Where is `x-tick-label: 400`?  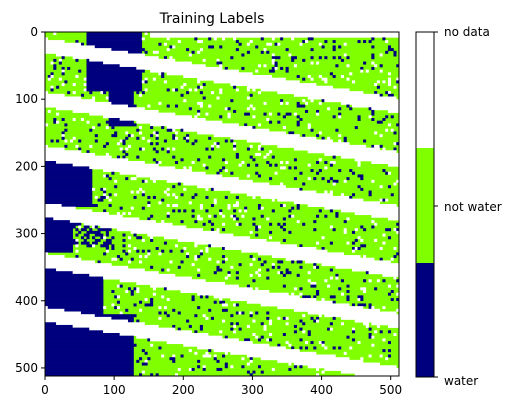
x-tick-label: 400 is located at coordinates (321, 390).